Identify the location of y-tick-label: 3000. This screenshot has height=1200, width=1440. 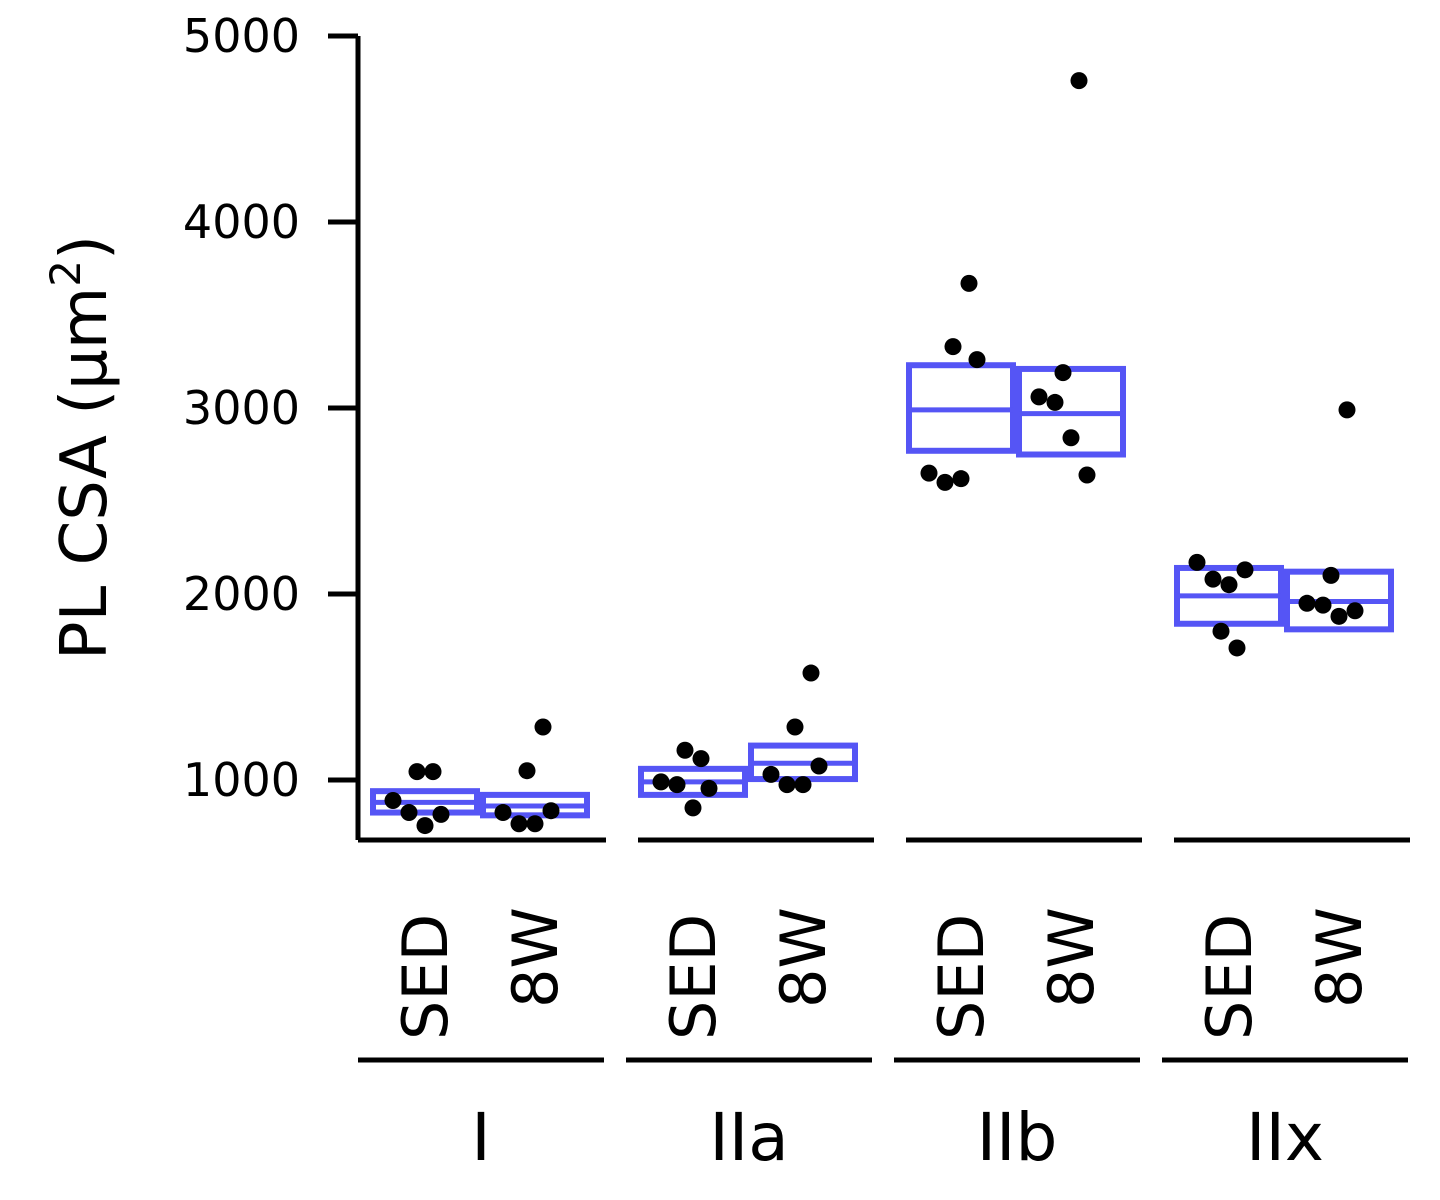
(241, 408).